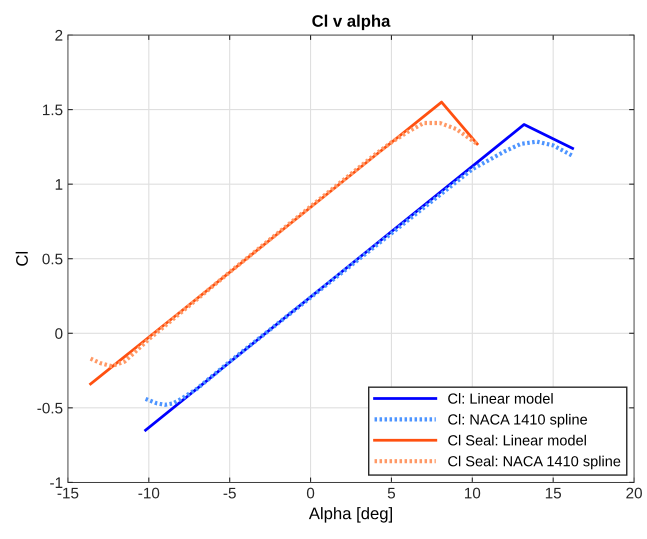  What do you see at coordinates (310, 493) in the screenshot?
I see `x-tick-label: 0` at bounding box center [310, 493].